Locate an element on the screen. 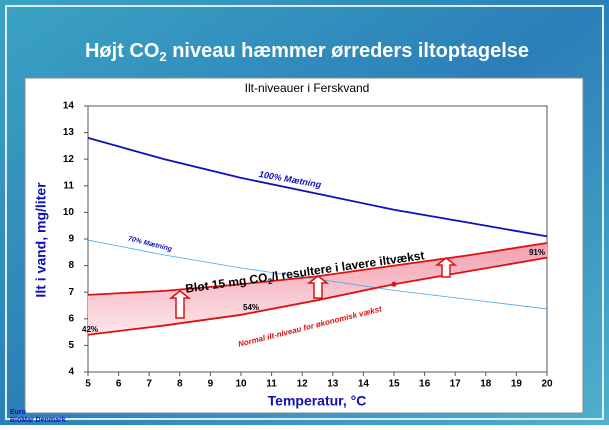 The width and height of the screenshot is (609, 430). x-tick-label: 14 is located at coordinates (364, 384).